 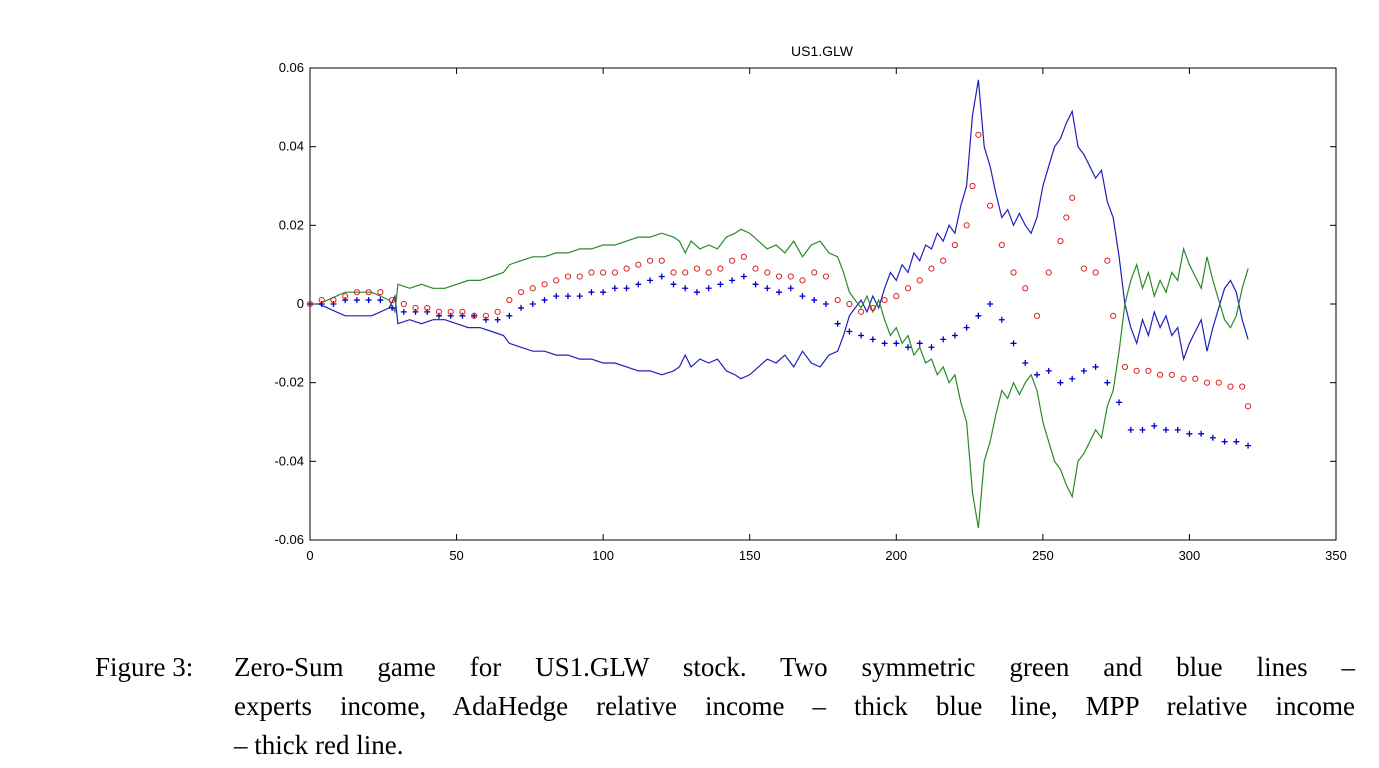 What do you see at coordinates (309, 555) in the screenshot?
I see `x-tick-label: 0` at bounding box center [309, 555].